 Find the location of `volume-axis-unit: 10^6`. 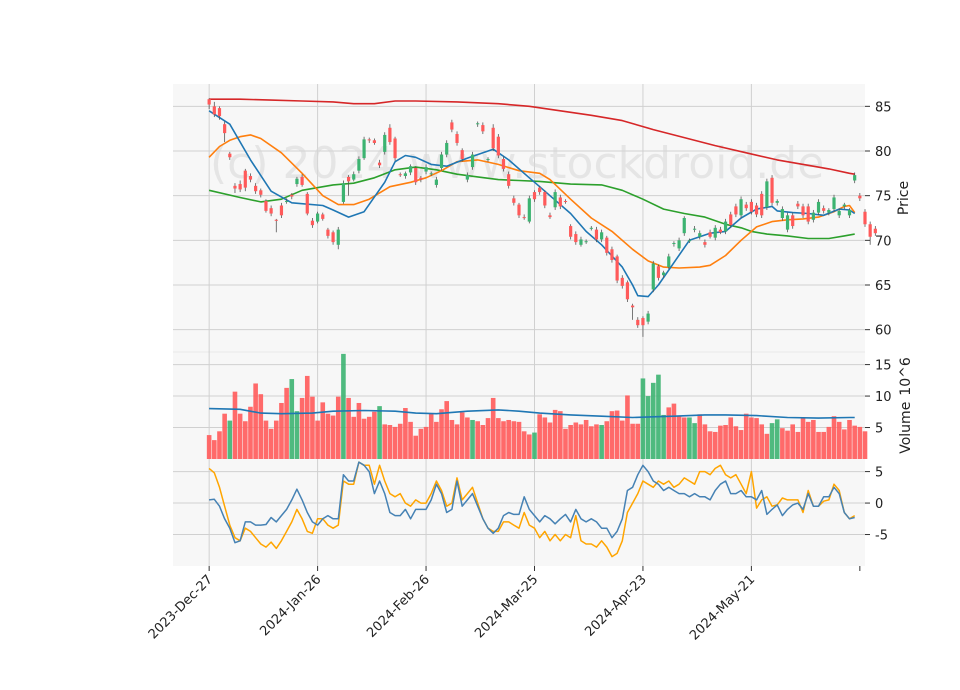

volume-axis-unit: 10^6 is located at coordinates (906, 376).